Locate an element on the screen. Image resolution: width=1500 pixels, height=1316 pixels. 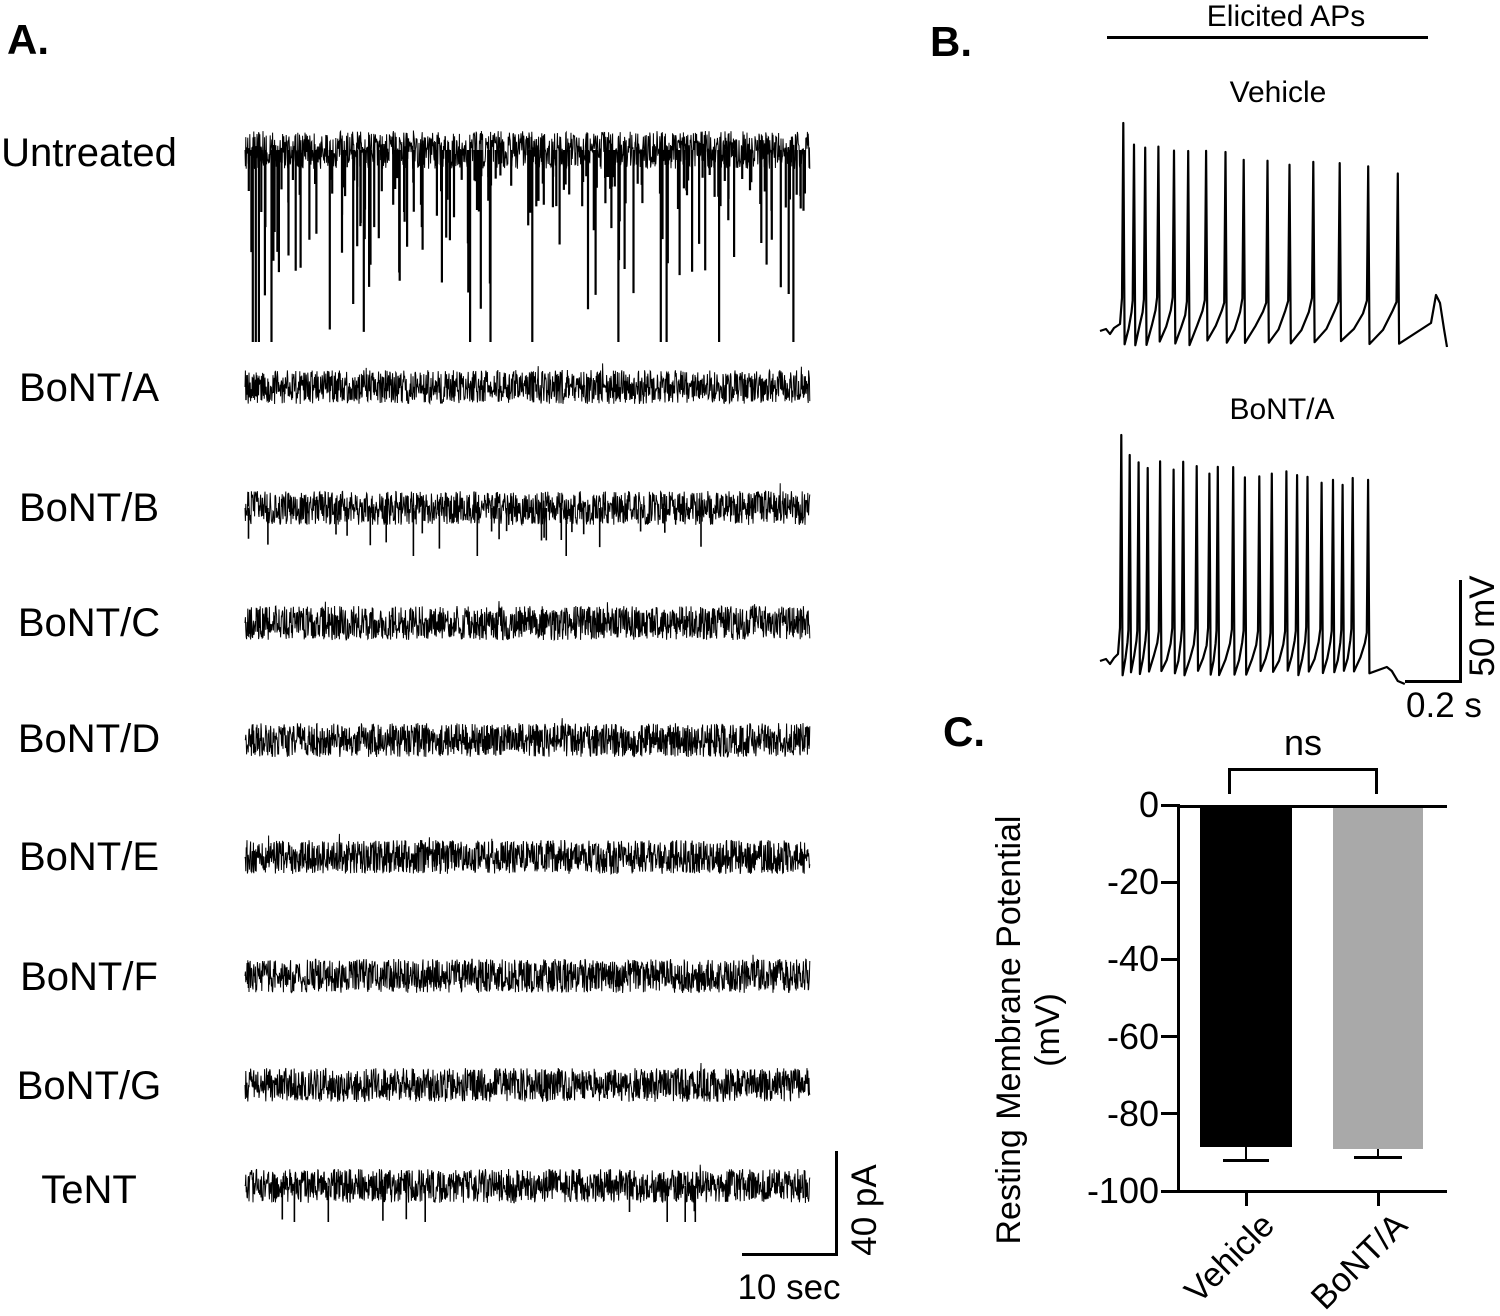
panel-b-label: B. is located at coordinates (951, 41).